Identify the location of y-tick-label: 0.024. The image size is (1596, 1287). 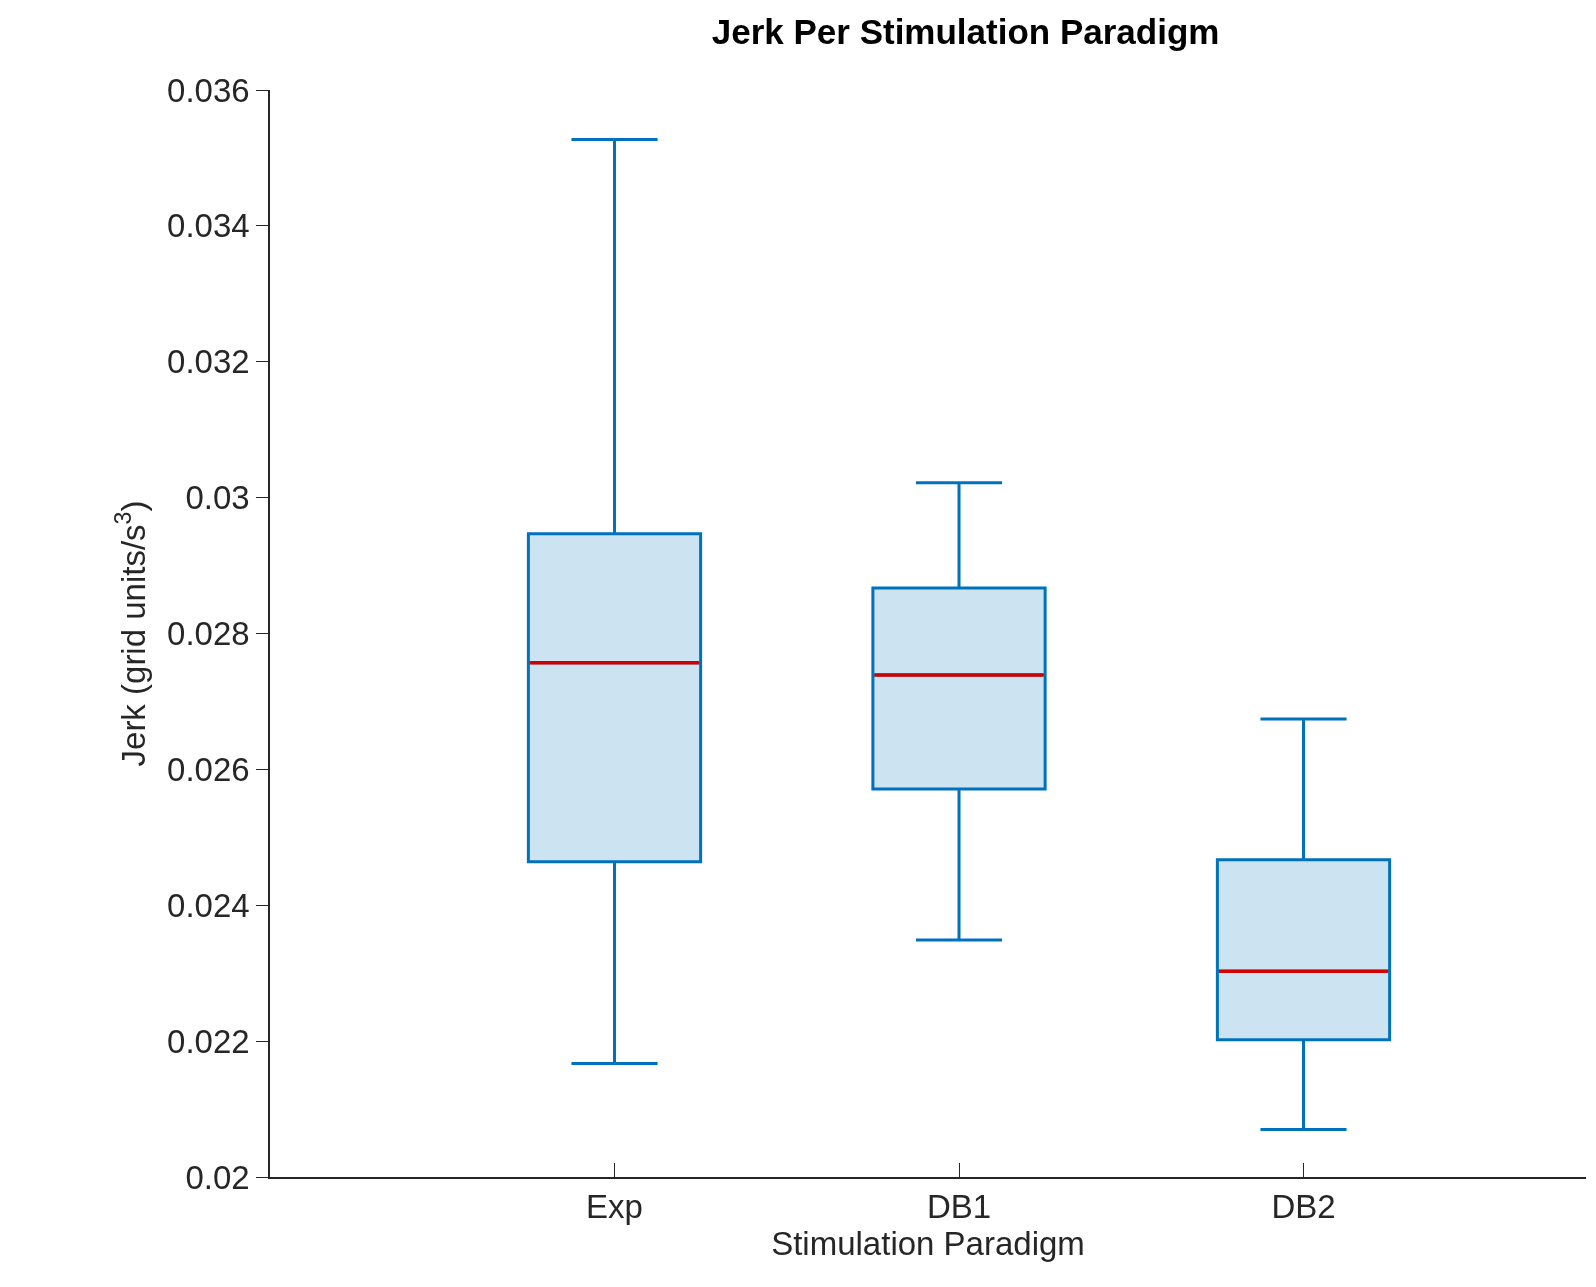
(208, 905).